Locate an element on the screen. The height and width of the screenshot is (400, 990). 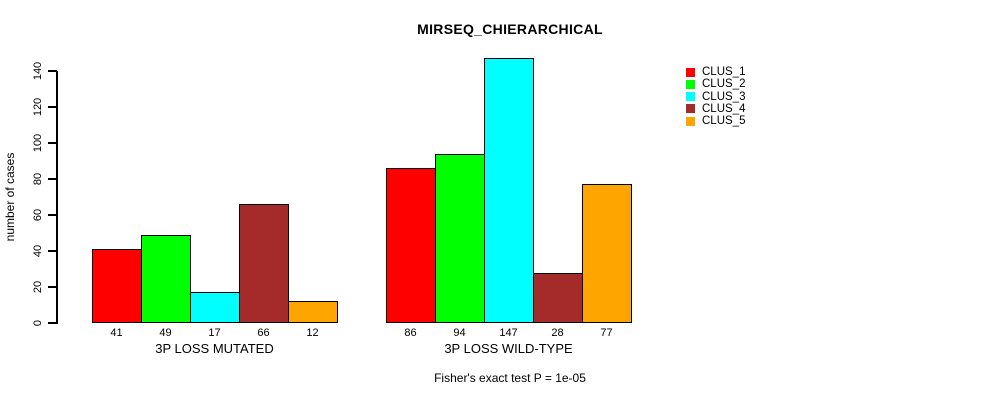
legend-label: CLUS_4 is located at coordinates (724, 108).